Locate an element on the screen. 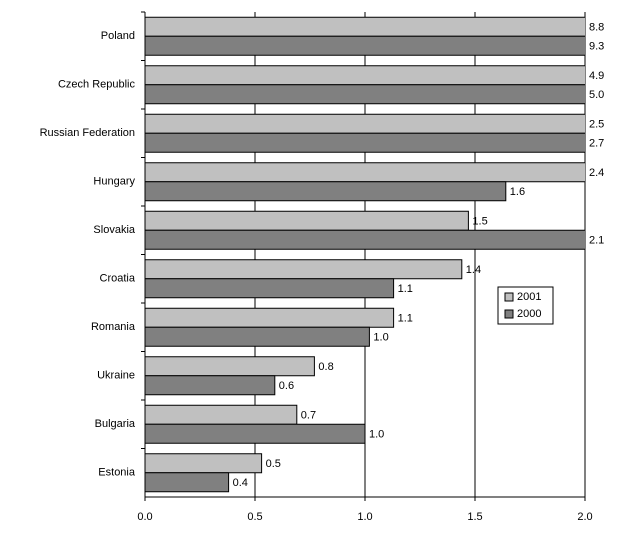 Image resolution: width=624 pixels, height=539 pixels. x-tick-label: 0.5 is located at coordinates (254, 517).